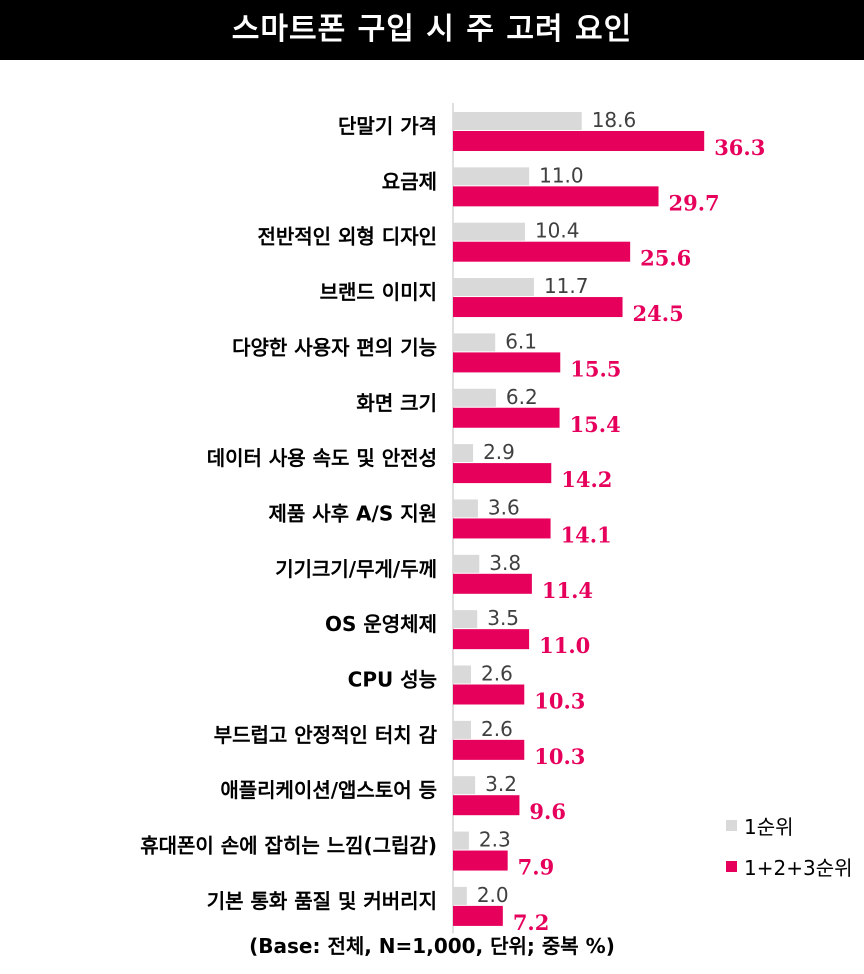 Image resolution: width=864 pixels, height=974 pixels. What do you see at coordinates (378, 292) in the screenshot?
I see `category-label: 브랜드 이미지` at bounding box center [378, 292].